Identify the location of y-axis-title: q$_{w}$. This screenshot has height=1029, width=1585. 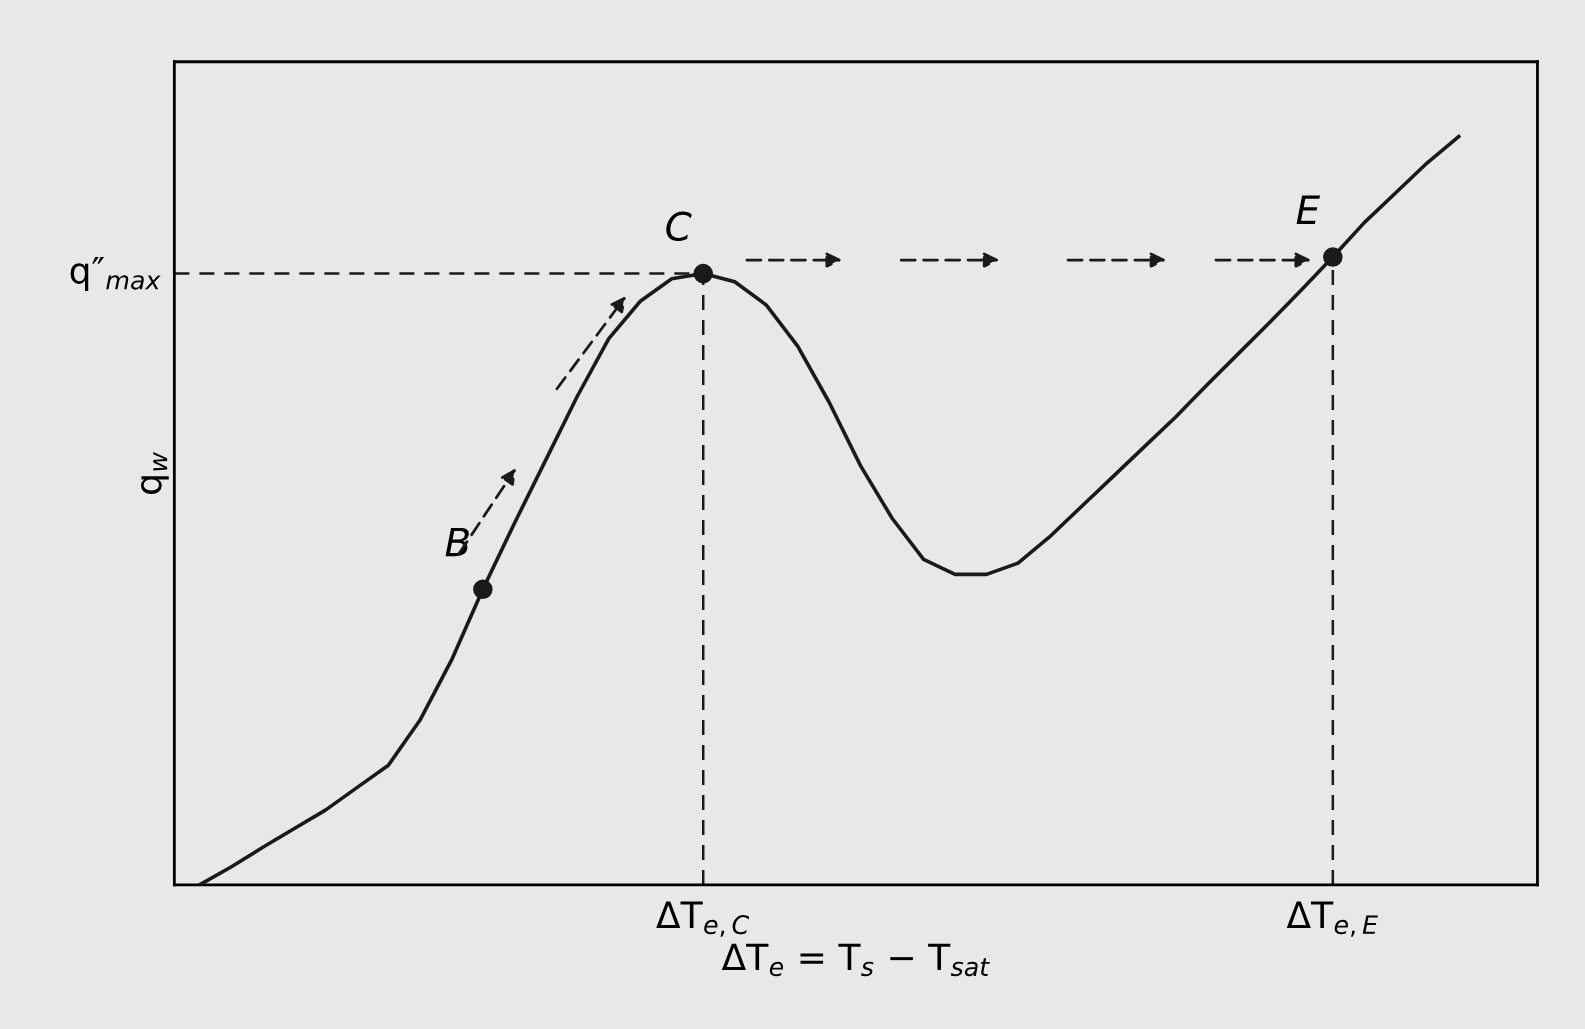
(154, 472).